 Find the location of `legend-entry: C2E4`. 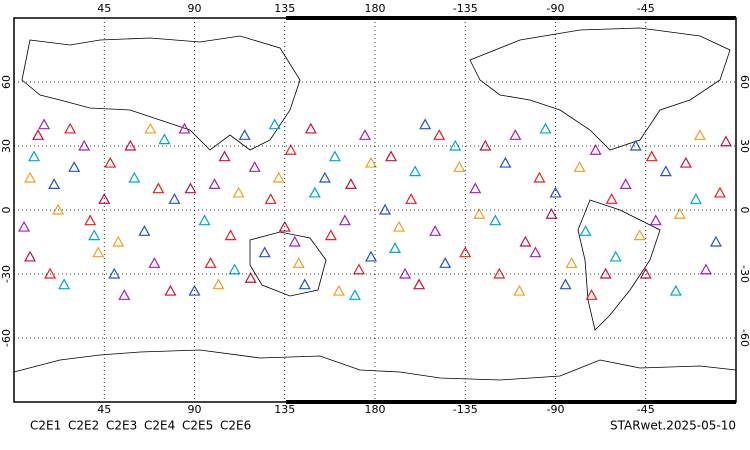

legend-entry: C2E4 is located at coordinates (159, 426).